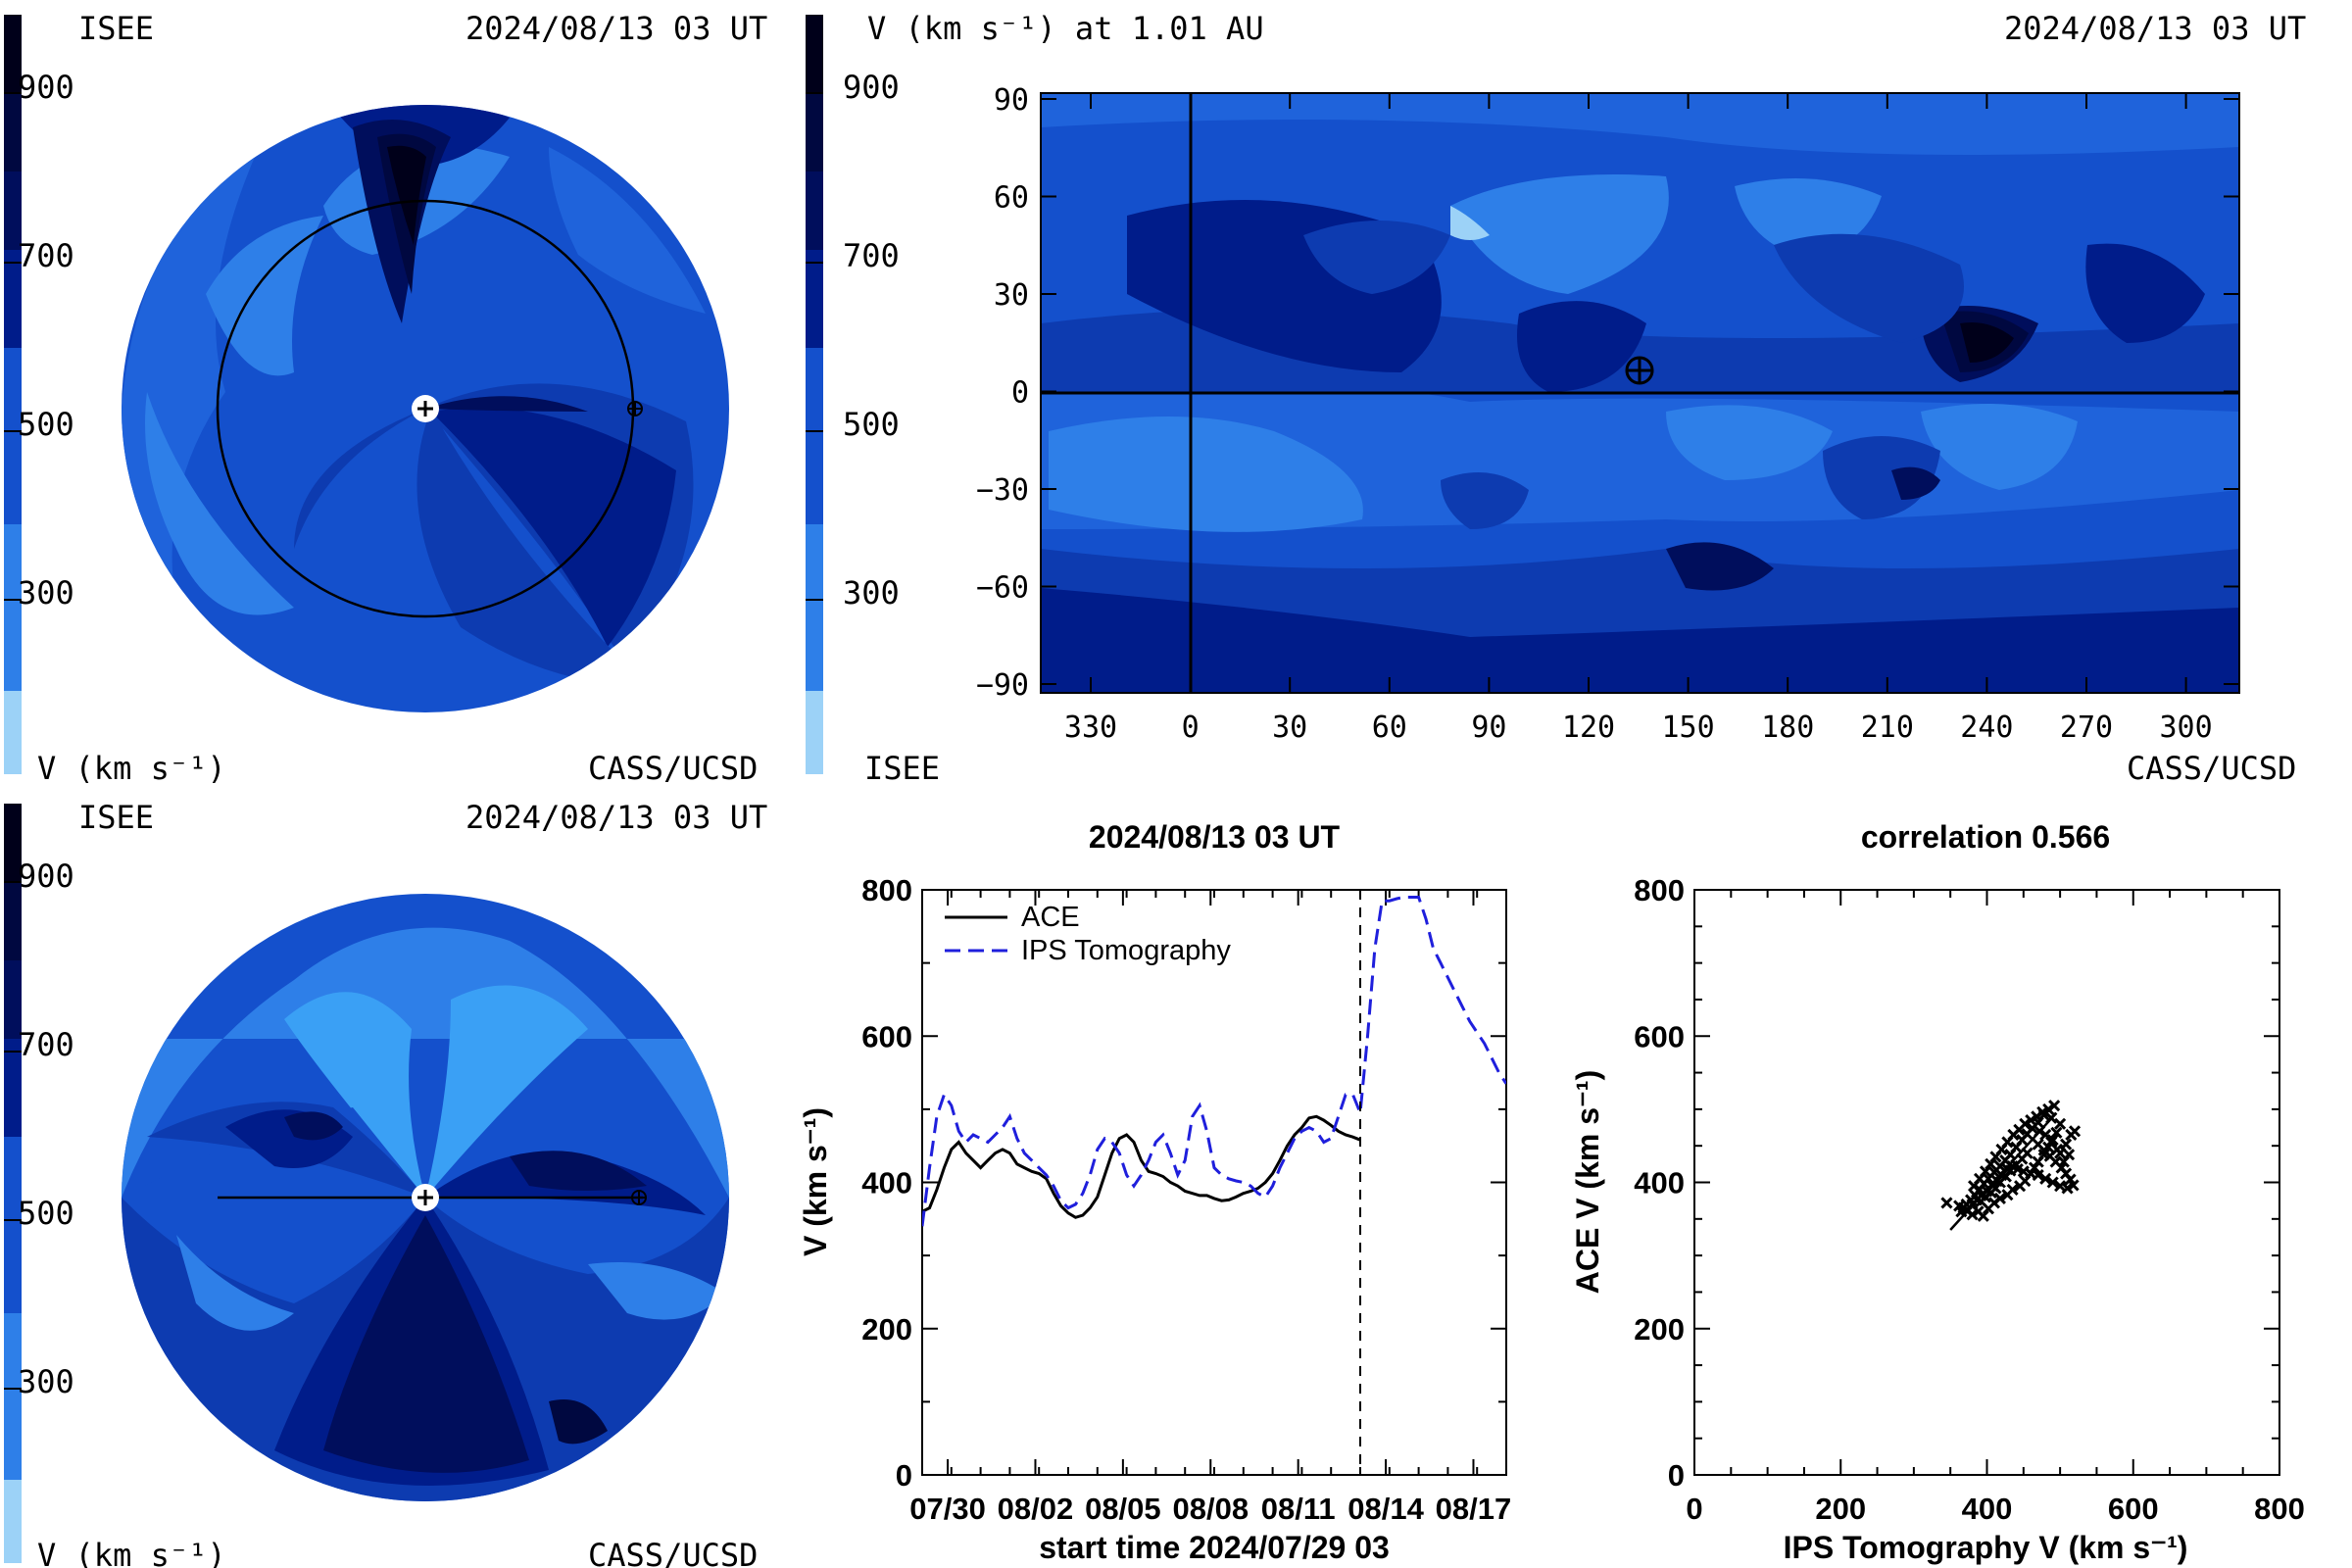 The width and height of the screenshot is (2352, 1568). Describe the element at coordinates (947, 1509) in the screenshot. I see `x-tick-label: 07/30` at that location.